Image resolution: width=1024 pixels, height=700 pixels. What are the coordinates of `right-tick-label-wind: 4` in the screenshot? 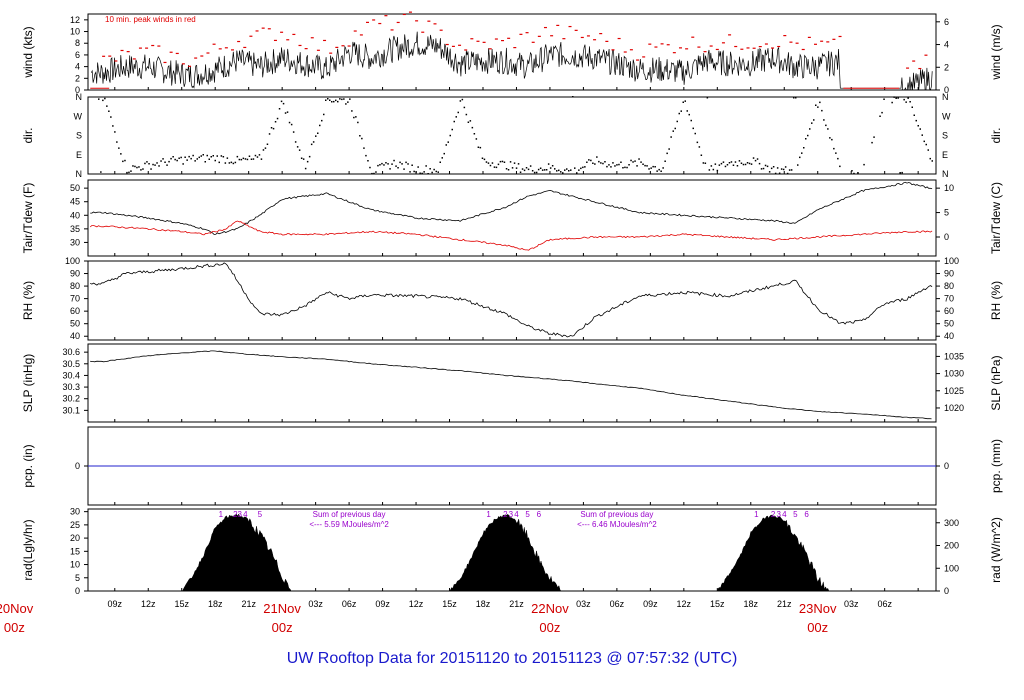 It's located at (946, 45).